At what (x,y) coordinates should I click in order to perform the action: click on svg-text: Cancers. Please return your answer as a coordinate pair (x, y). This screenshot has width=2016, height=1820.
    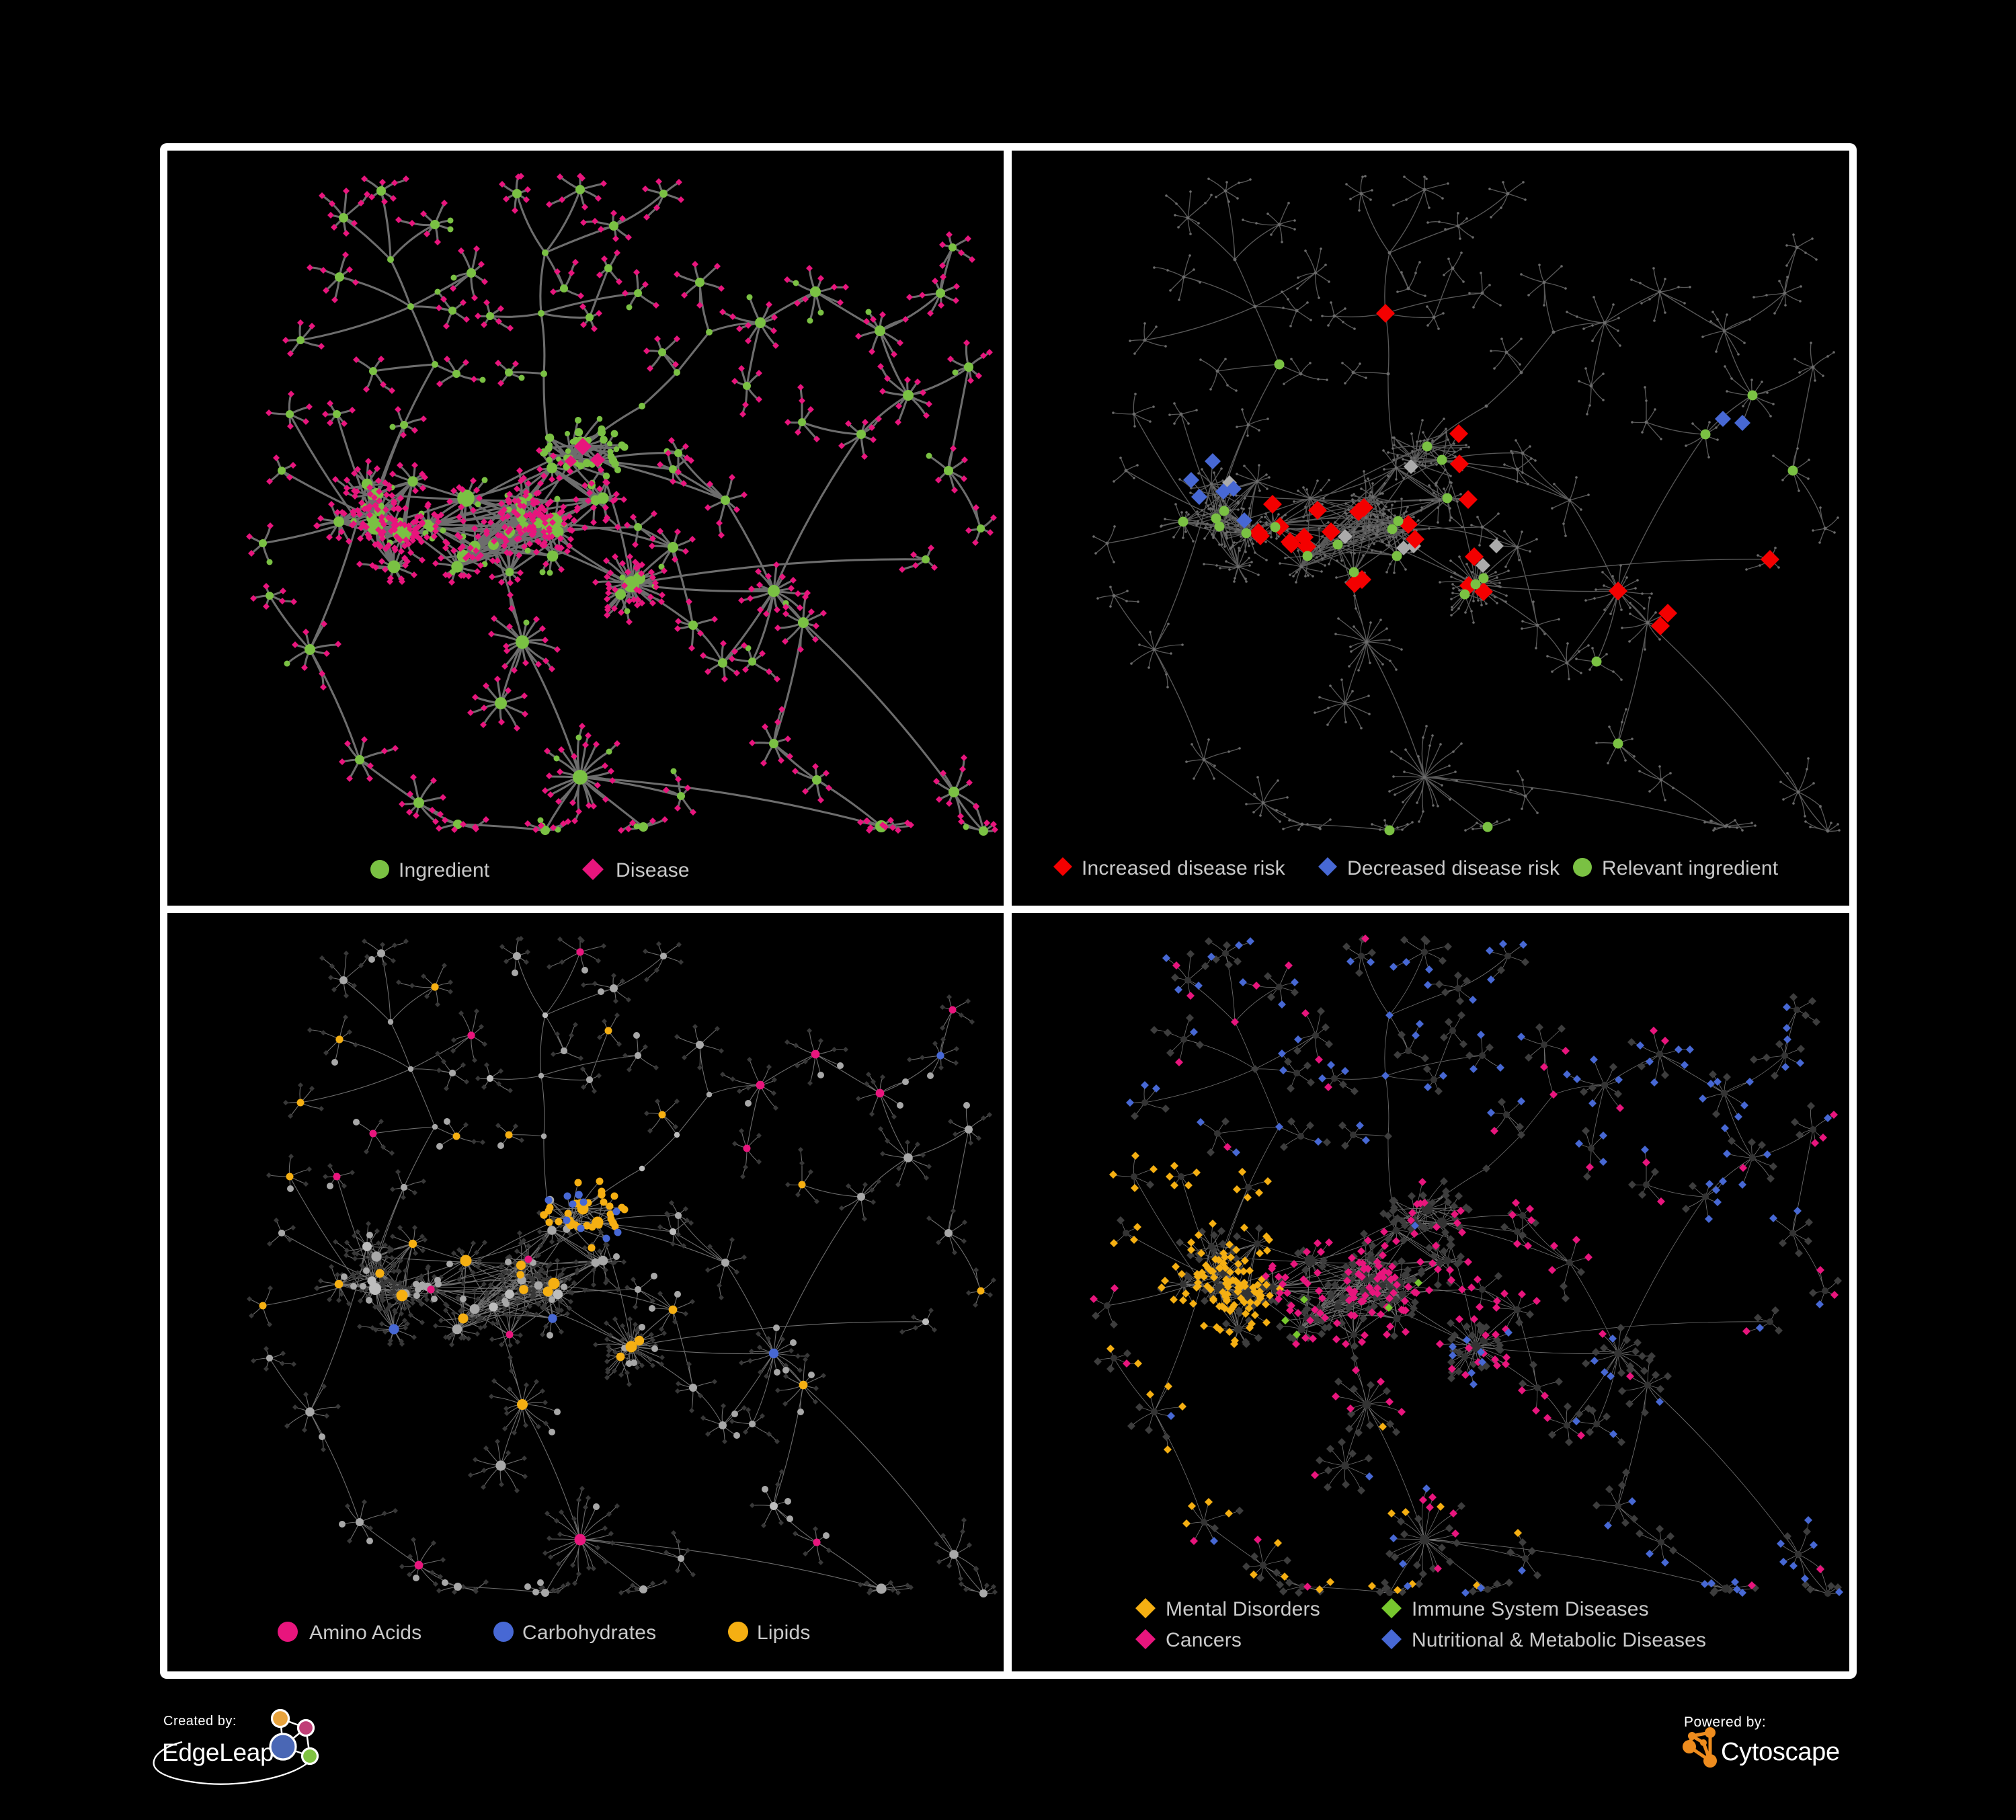
    Looking at the image, I should click on (1204, 1640).